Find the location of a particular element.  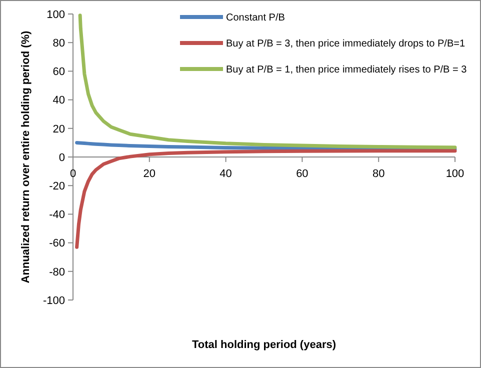

legend-label: Buy at P/B = 1, then price immediately rises to P/B = 3 is located at coordinates (347, 70).